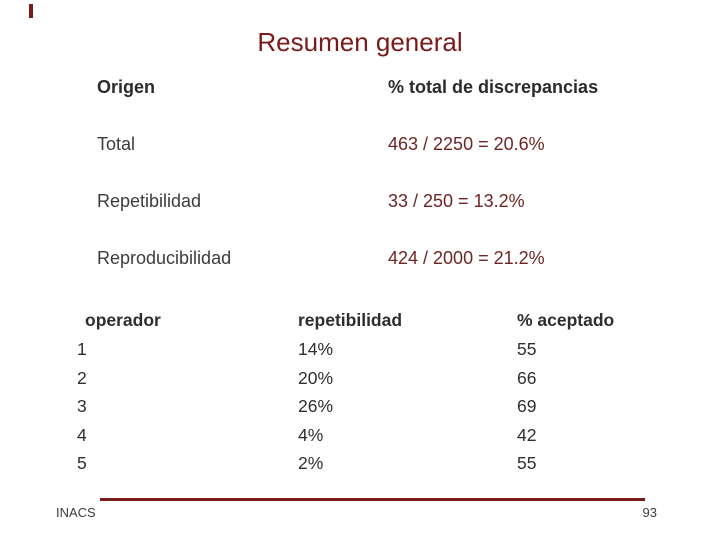 The height and width of the screenshot is (540, 720). I want to click on summary-header-discrepancias: % total de discrepancias, so click(493, 87).